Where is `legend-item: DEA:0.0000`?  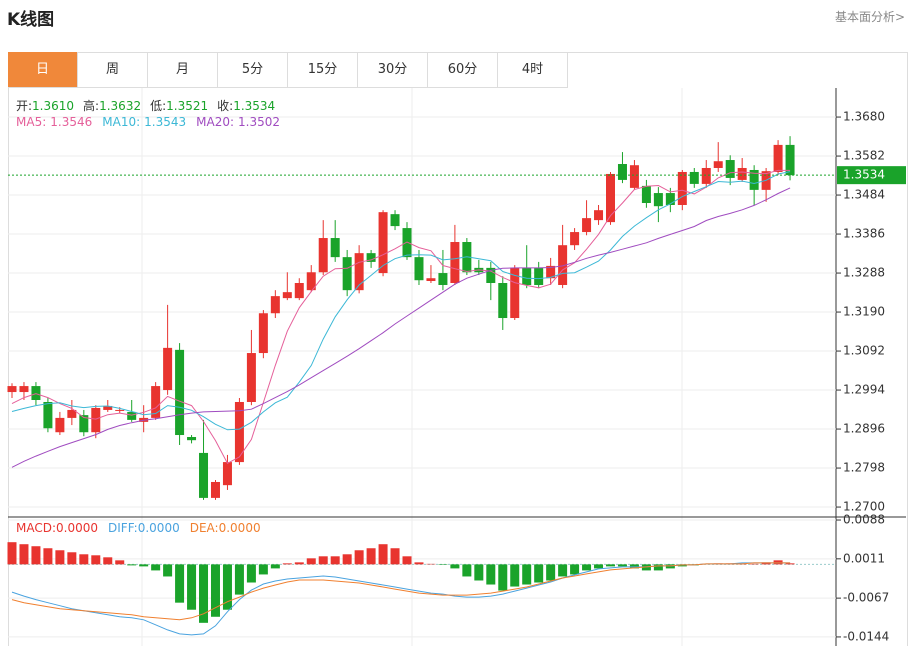
legend-item: DEA:0.0000 is located at coordinates (225, 528).